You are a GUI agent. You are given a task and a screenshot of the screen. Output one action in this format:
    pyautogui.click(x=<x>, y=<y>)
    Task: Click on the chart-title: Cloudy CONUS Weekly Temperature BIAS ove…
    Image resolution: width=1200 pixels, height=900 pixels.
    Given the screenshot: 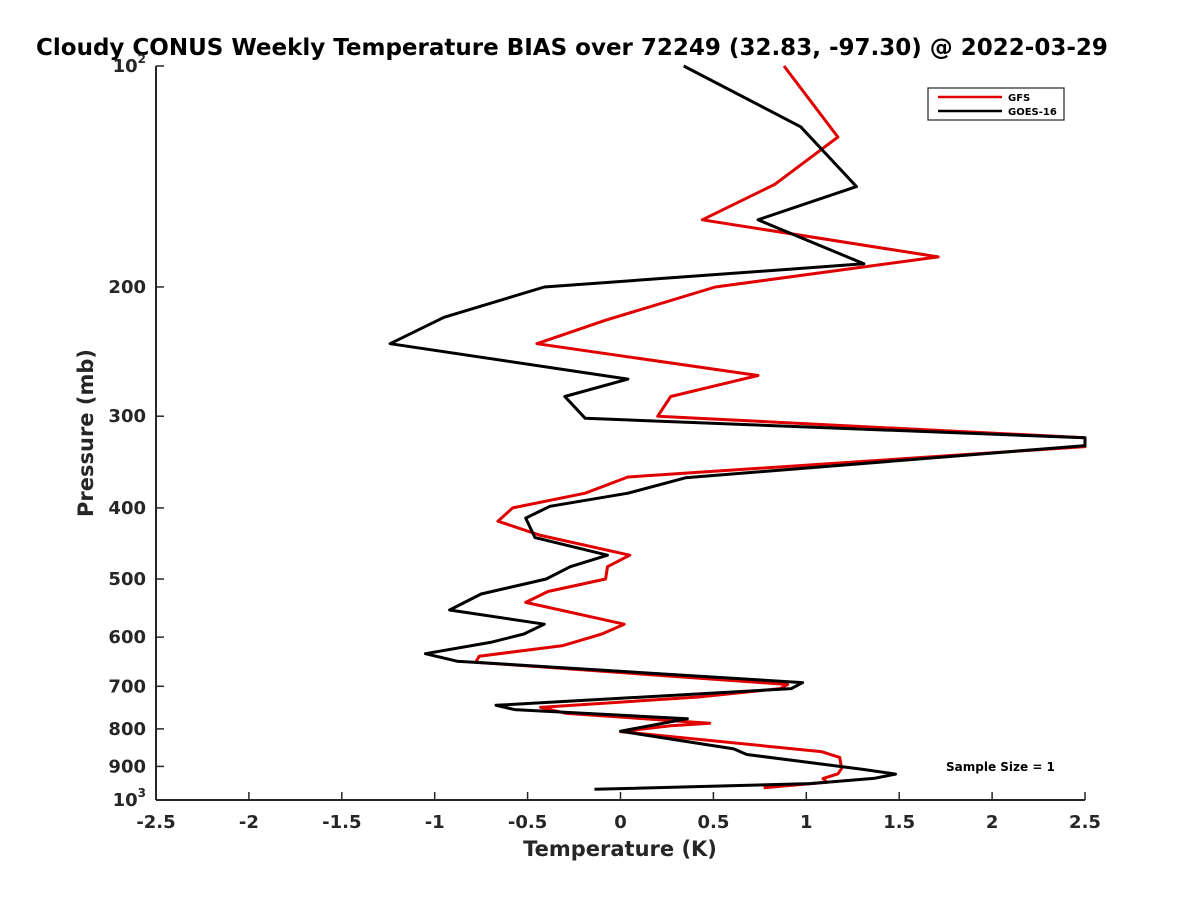 What is the action you would take?
    pyautogui.click(x=572, y=48)
    